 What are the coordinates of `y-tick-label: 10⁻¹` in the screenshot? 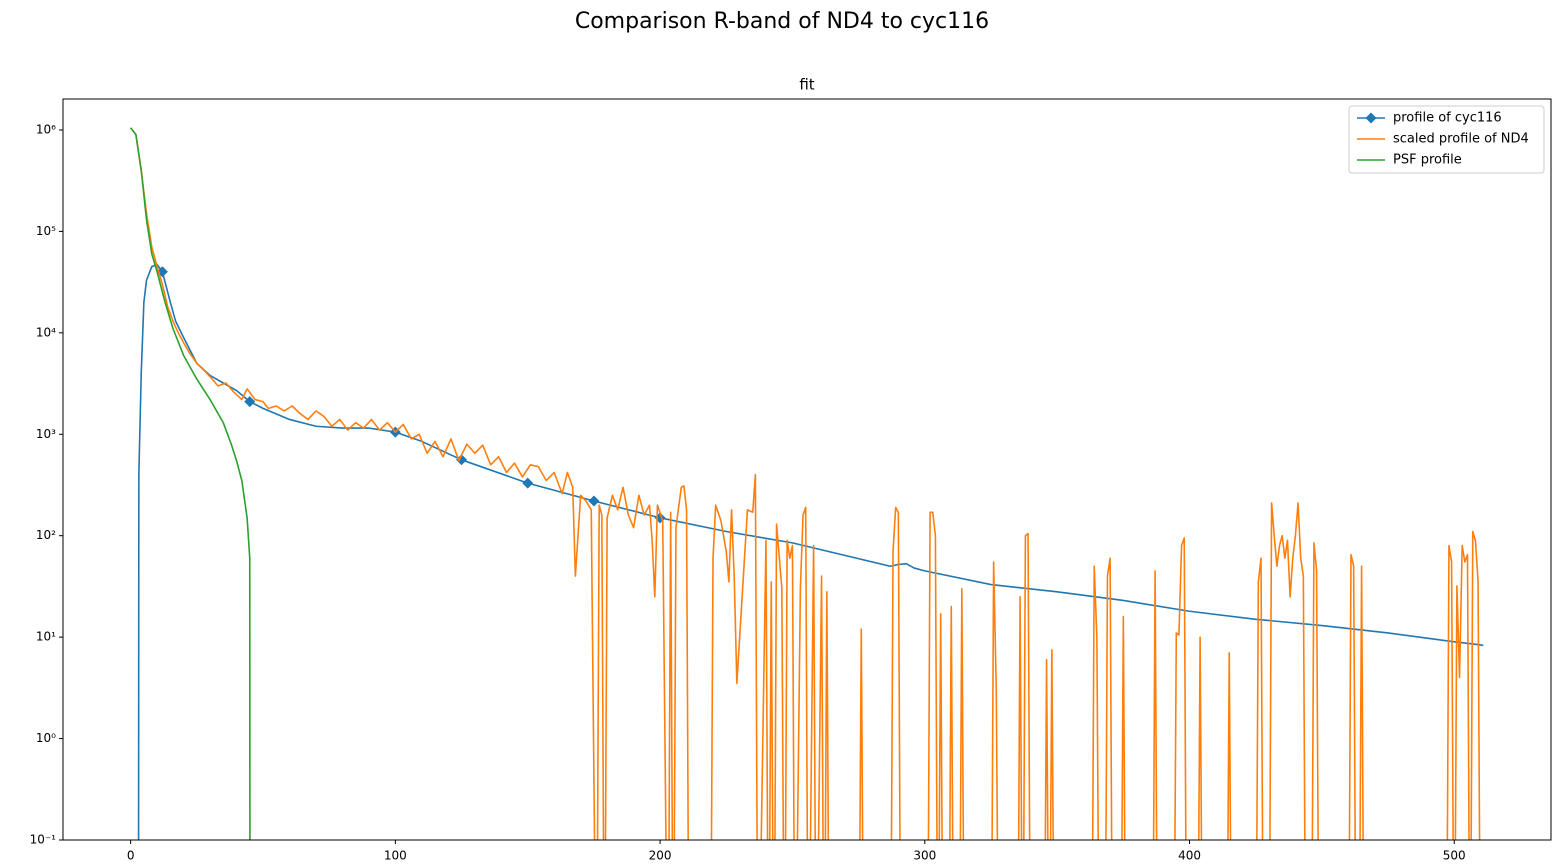 It's located at (43, 840).